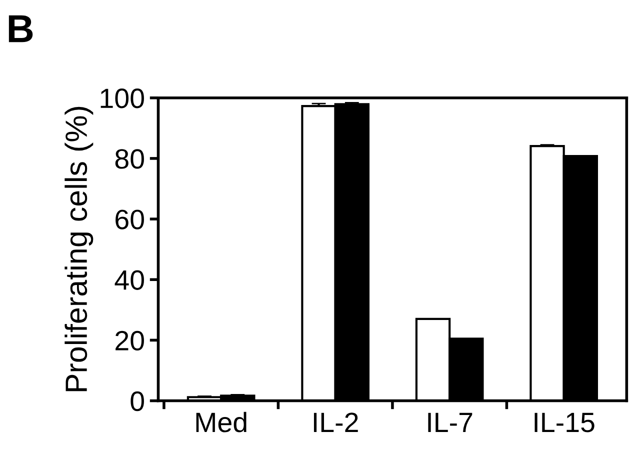 This screenshot has width=633, height=466. What do you see at coordinates (564, 422) in the screenshot?
I see `x-tick-label: IL-15` at bounding box center [564, 422].